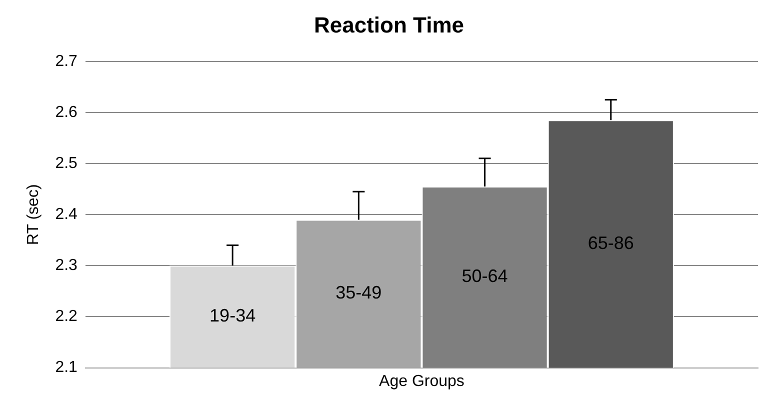 The width and height of the screenshot is (770, 400). What do you see at coordinates (66, 112) in the screenshot?
I see `y-tick-label: 2.6` at bounding box center [66, 112].